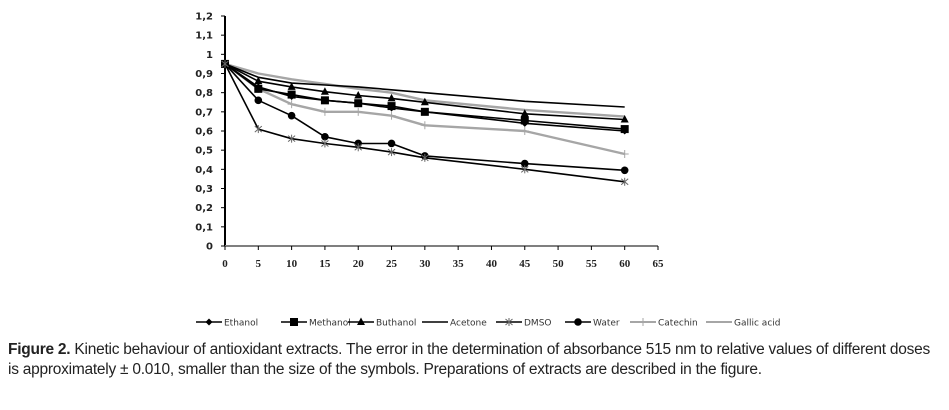 This screenshot has height=410, width=949. I want to click on series-line-ethanol, so click(424, 97).